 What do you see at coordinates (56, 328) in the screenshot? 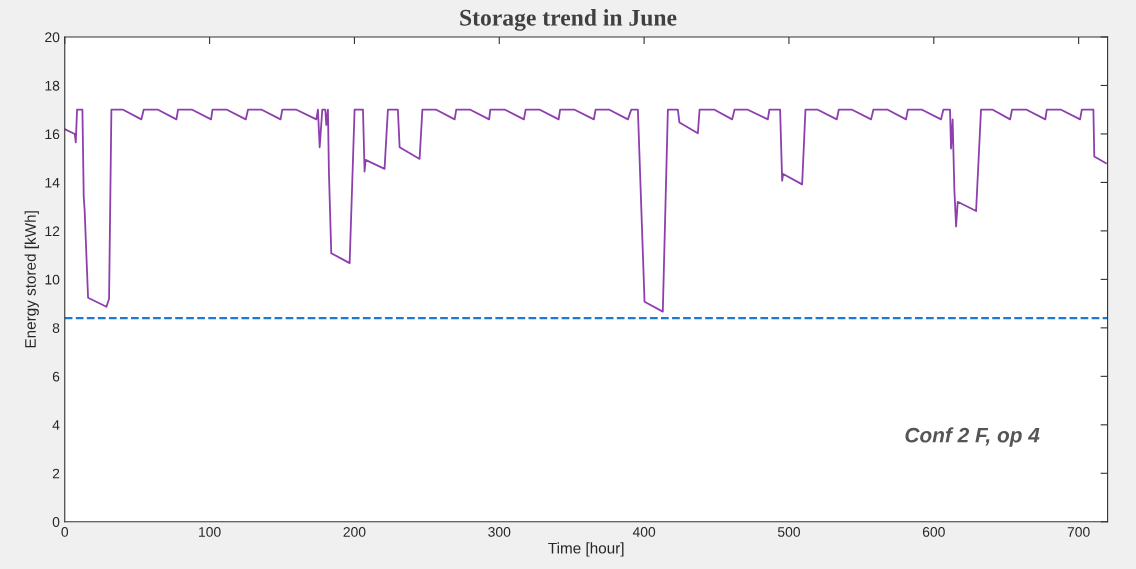
I see `y-tick-label: 8` at bounding box center [56, 328].